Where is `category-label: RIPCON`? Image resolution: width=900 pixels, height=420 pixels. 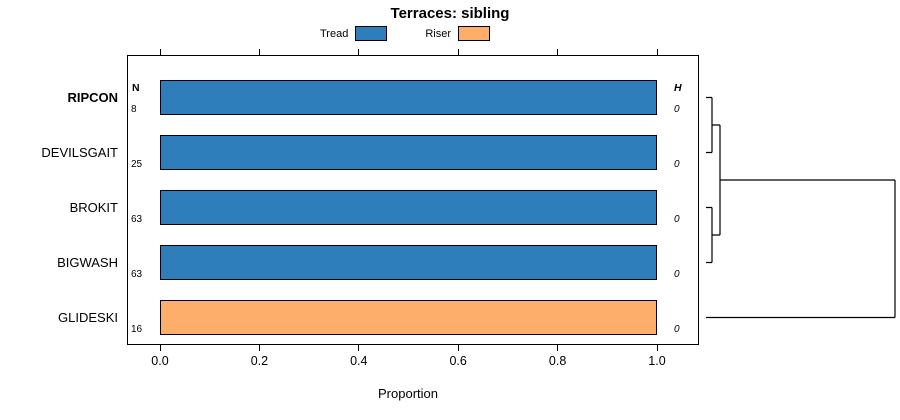 category-label: RIPCON is located at coordinates (92, 97).